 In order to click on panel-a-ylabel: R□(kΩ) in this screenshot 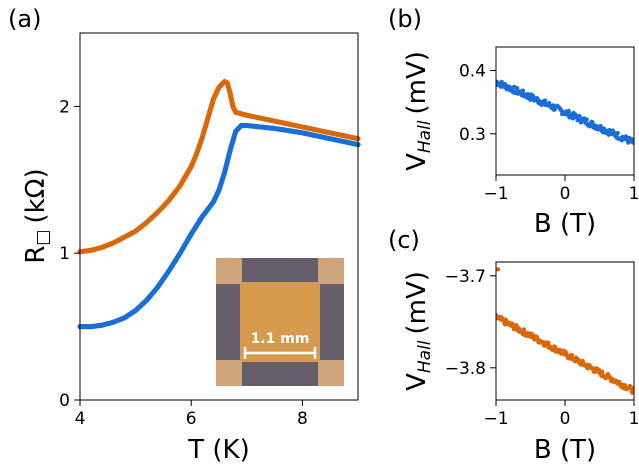, I will do `click(37, 215)`.